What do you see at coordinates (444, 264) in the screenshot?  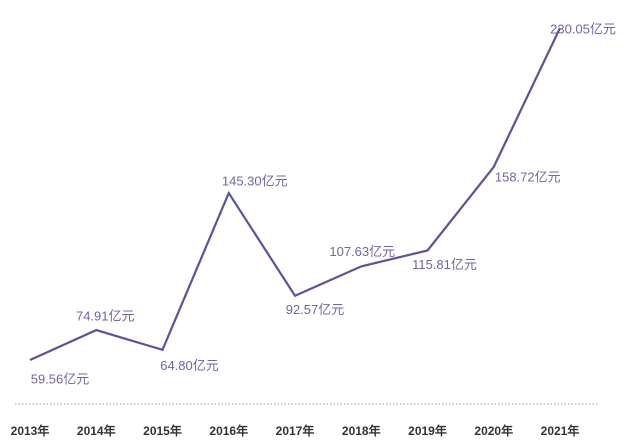 I see `value-label: 115.81亿元` at bounding box center [444, 264].